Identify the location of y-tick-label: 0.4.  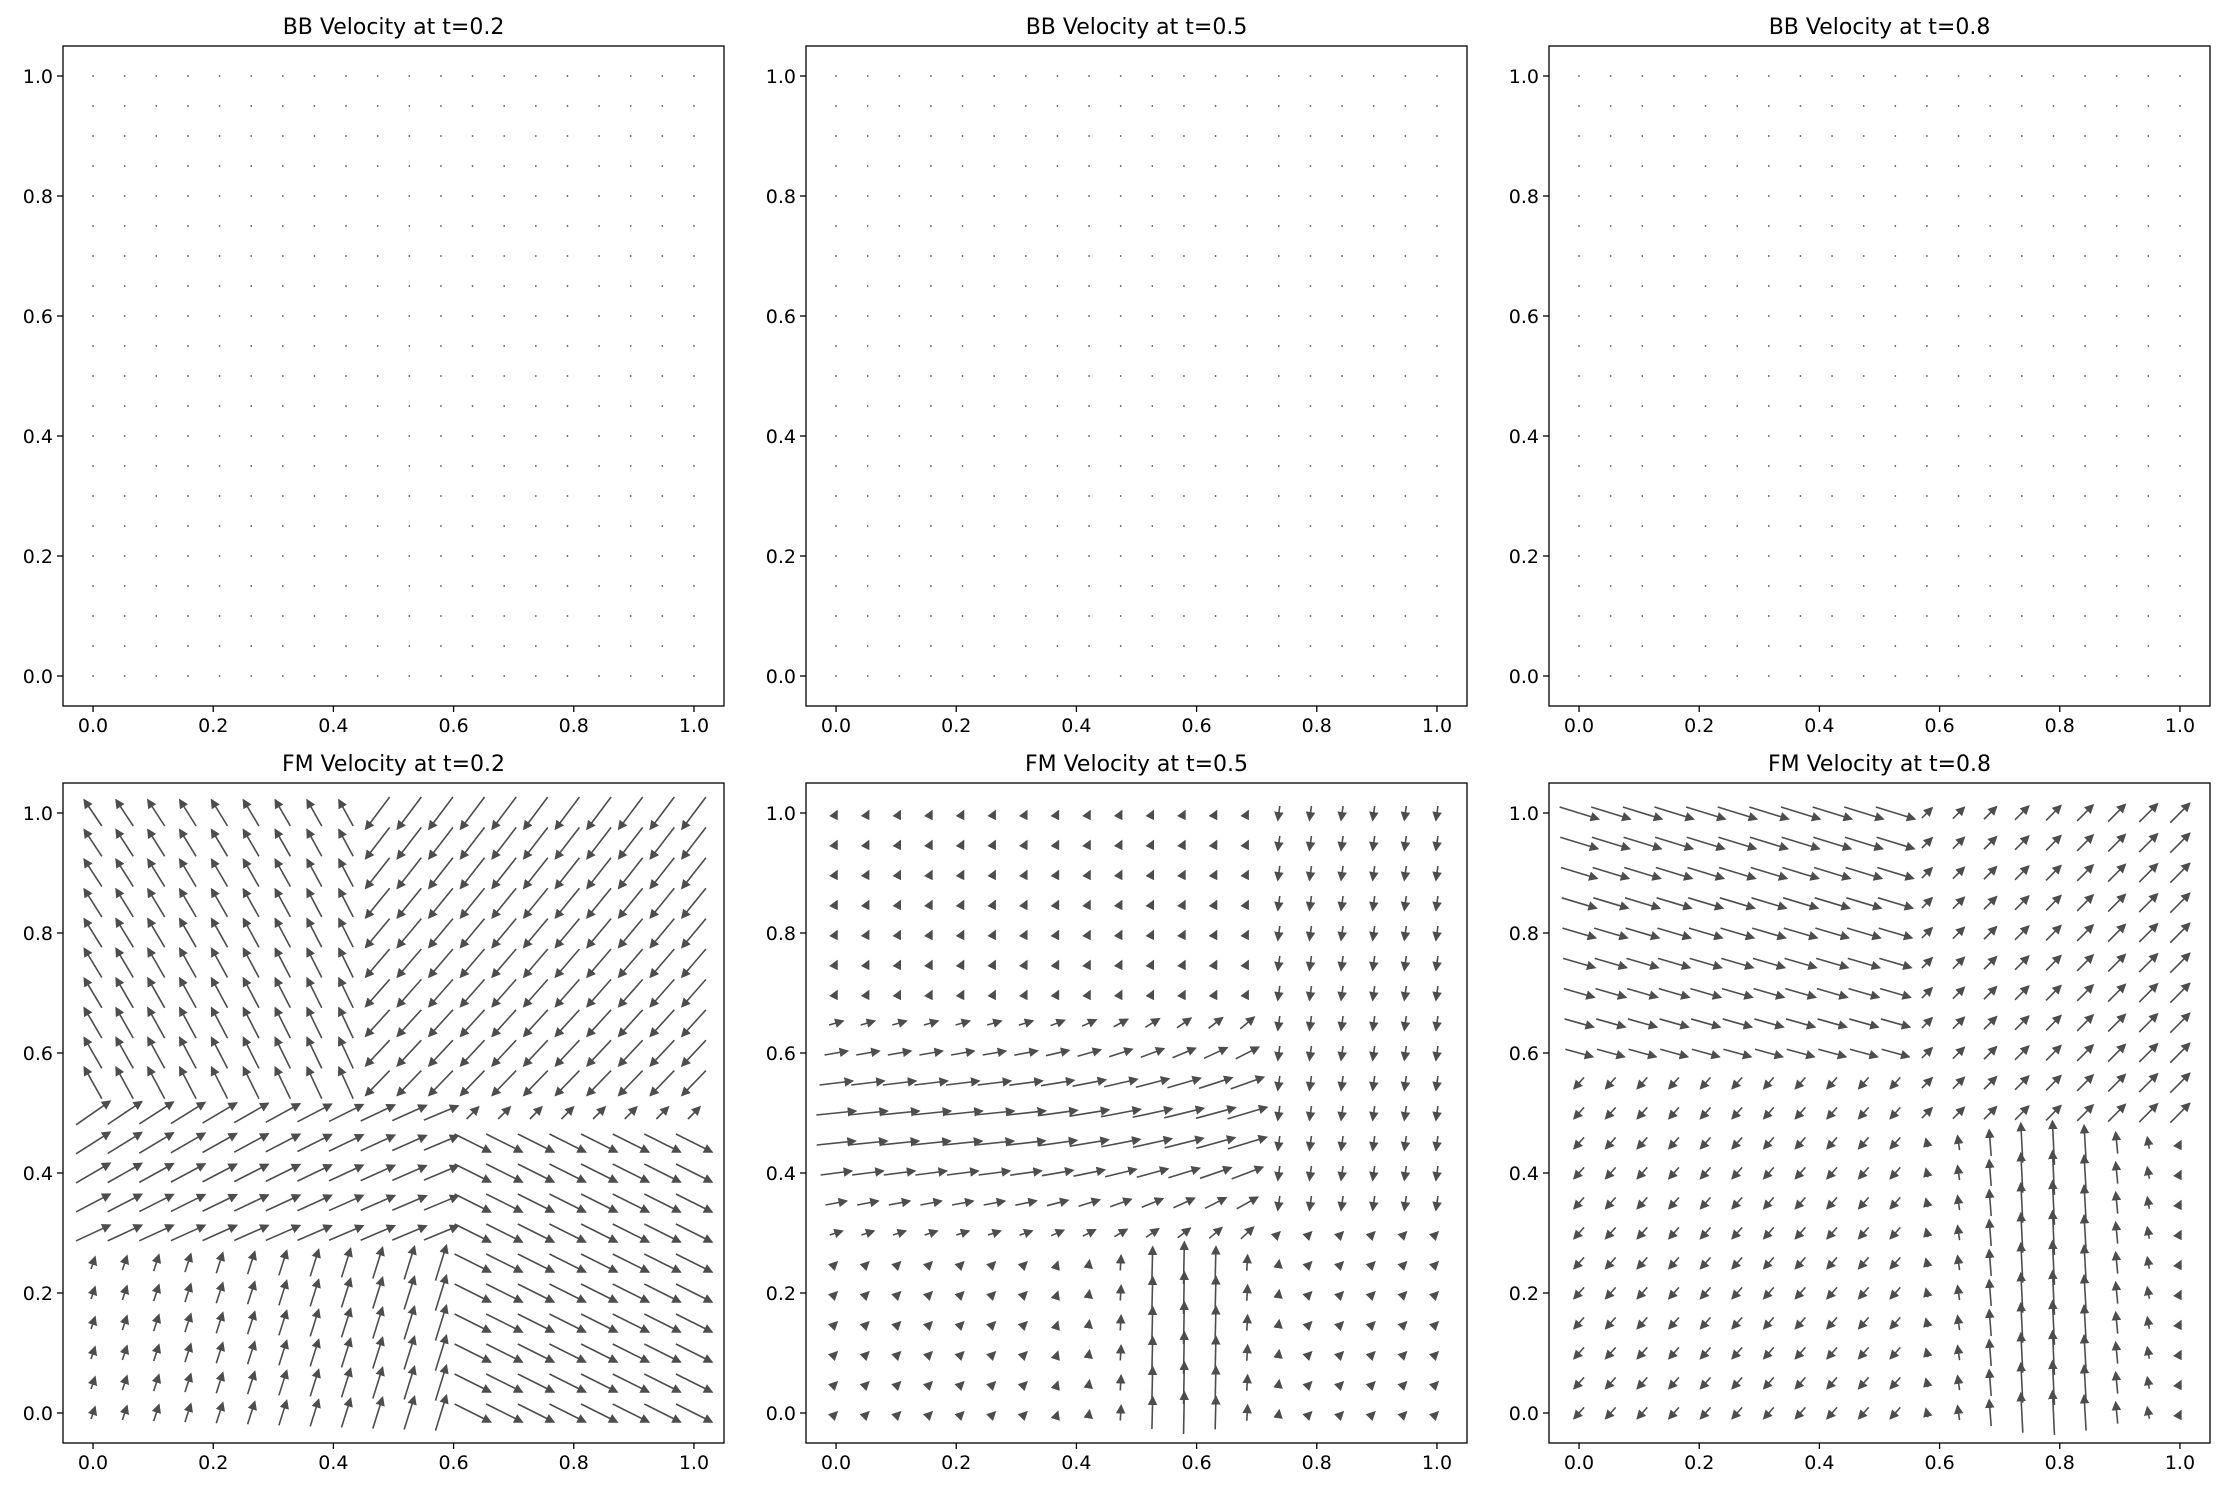
(1524, 437).